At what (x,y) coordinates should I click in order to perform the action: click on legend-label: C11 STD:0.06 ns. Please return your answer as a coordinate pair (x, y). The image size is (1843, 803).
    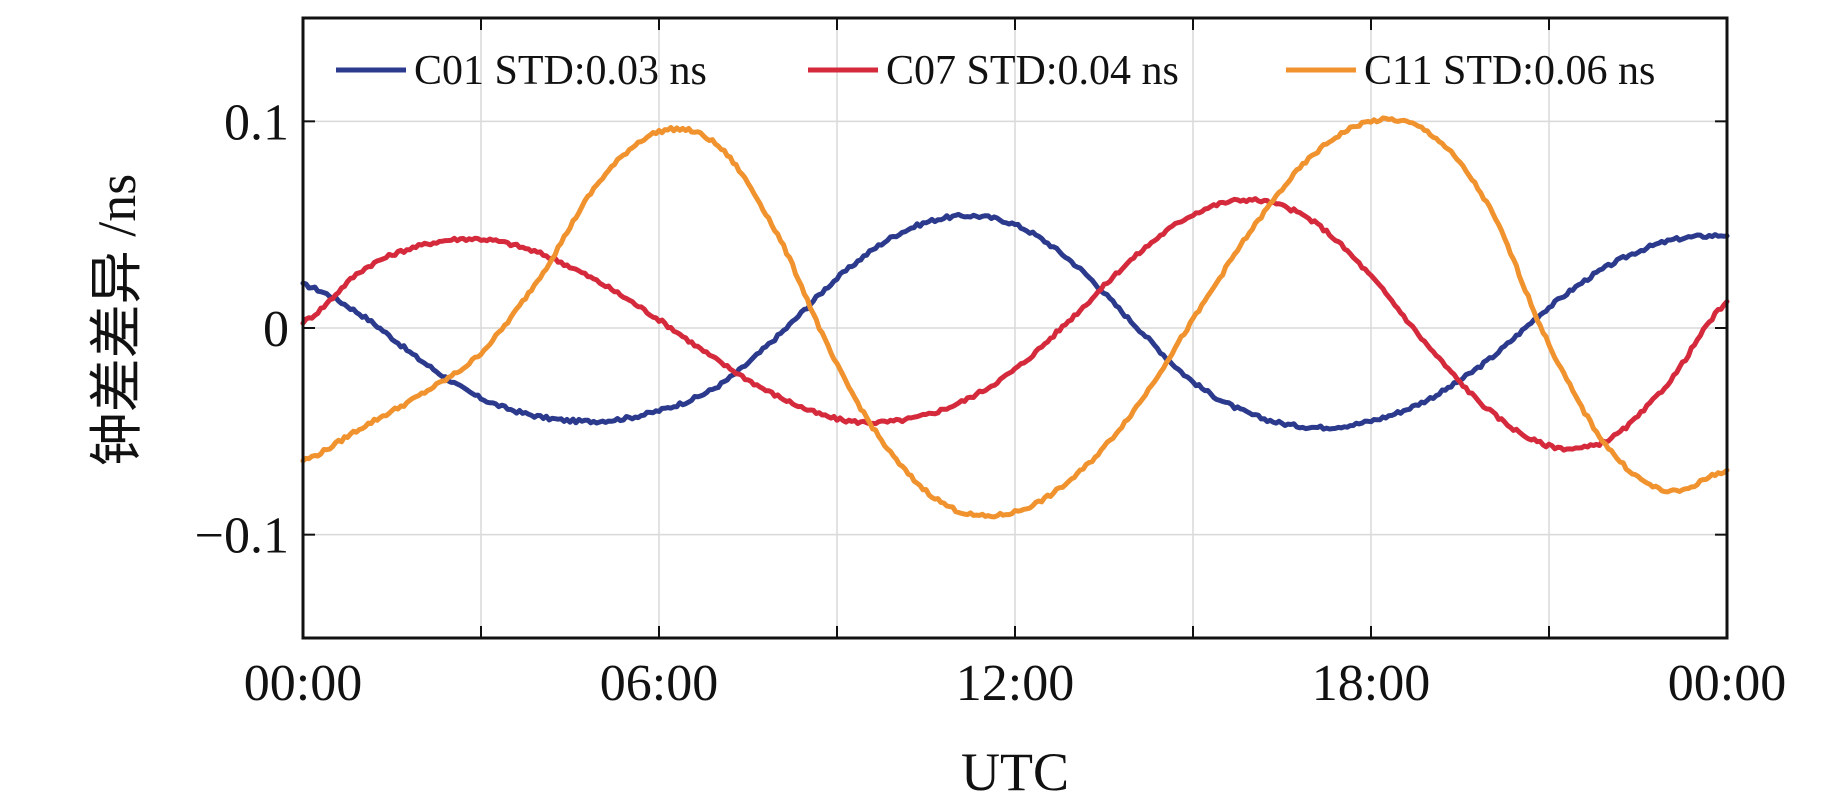
    Looking at the image, I should click on (1509, 71).